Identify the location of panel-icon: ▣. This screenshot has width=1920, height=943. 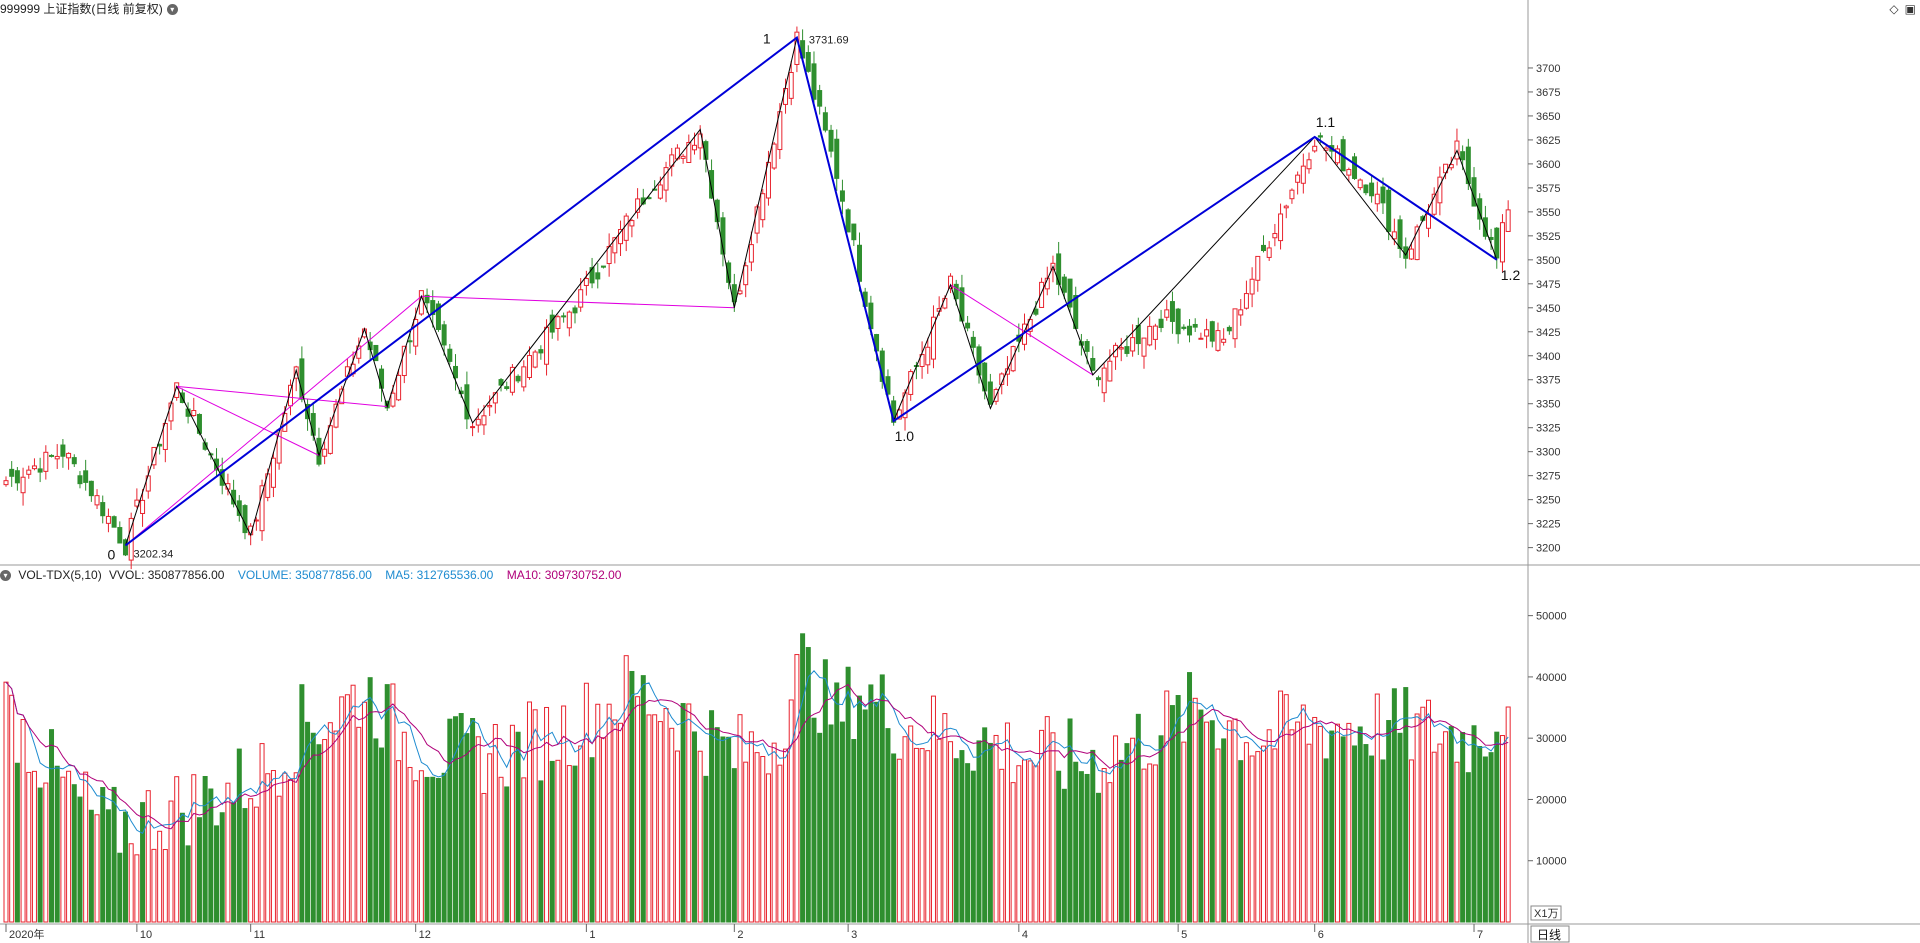
(1910, 9).